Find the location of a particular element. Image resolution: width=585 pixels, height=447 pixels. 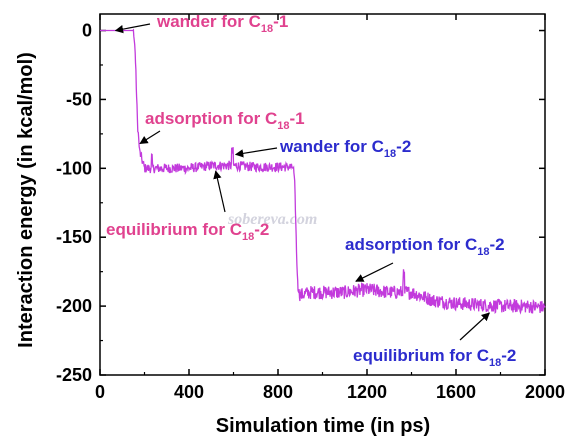

y-tick-label: -100 is located at coordinates (74, 168).